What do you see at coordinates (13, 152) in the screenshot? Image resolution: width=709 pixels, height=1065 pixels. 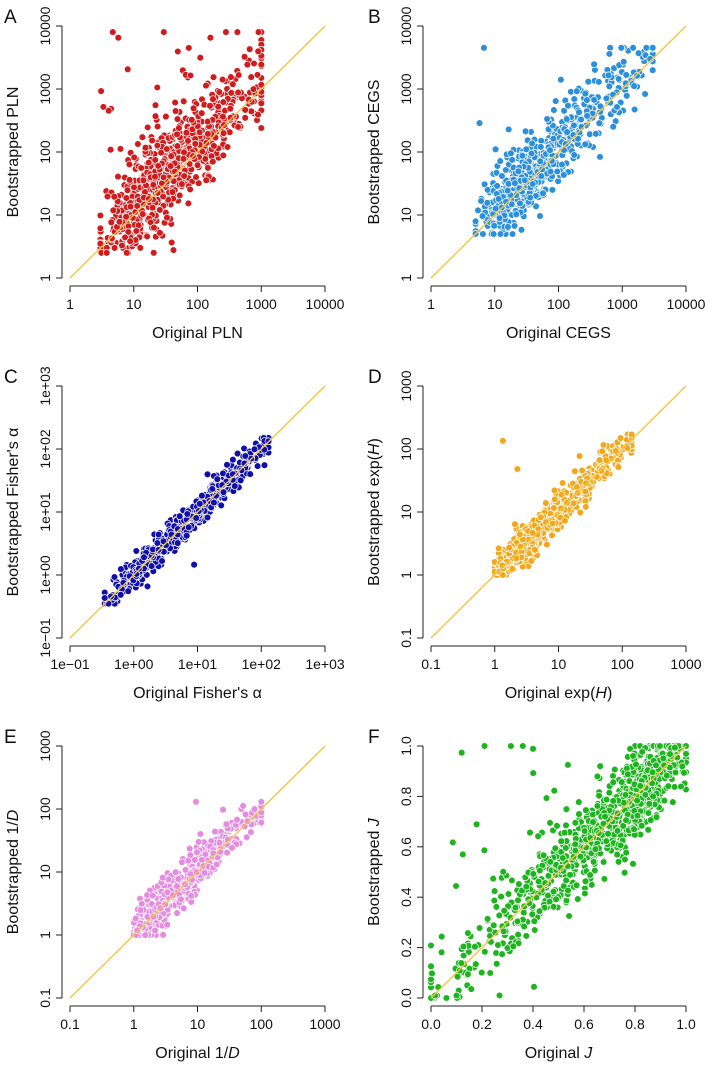 I see `y-axis-title: Bootstrapped PLN` at bounding box center [13, 152].